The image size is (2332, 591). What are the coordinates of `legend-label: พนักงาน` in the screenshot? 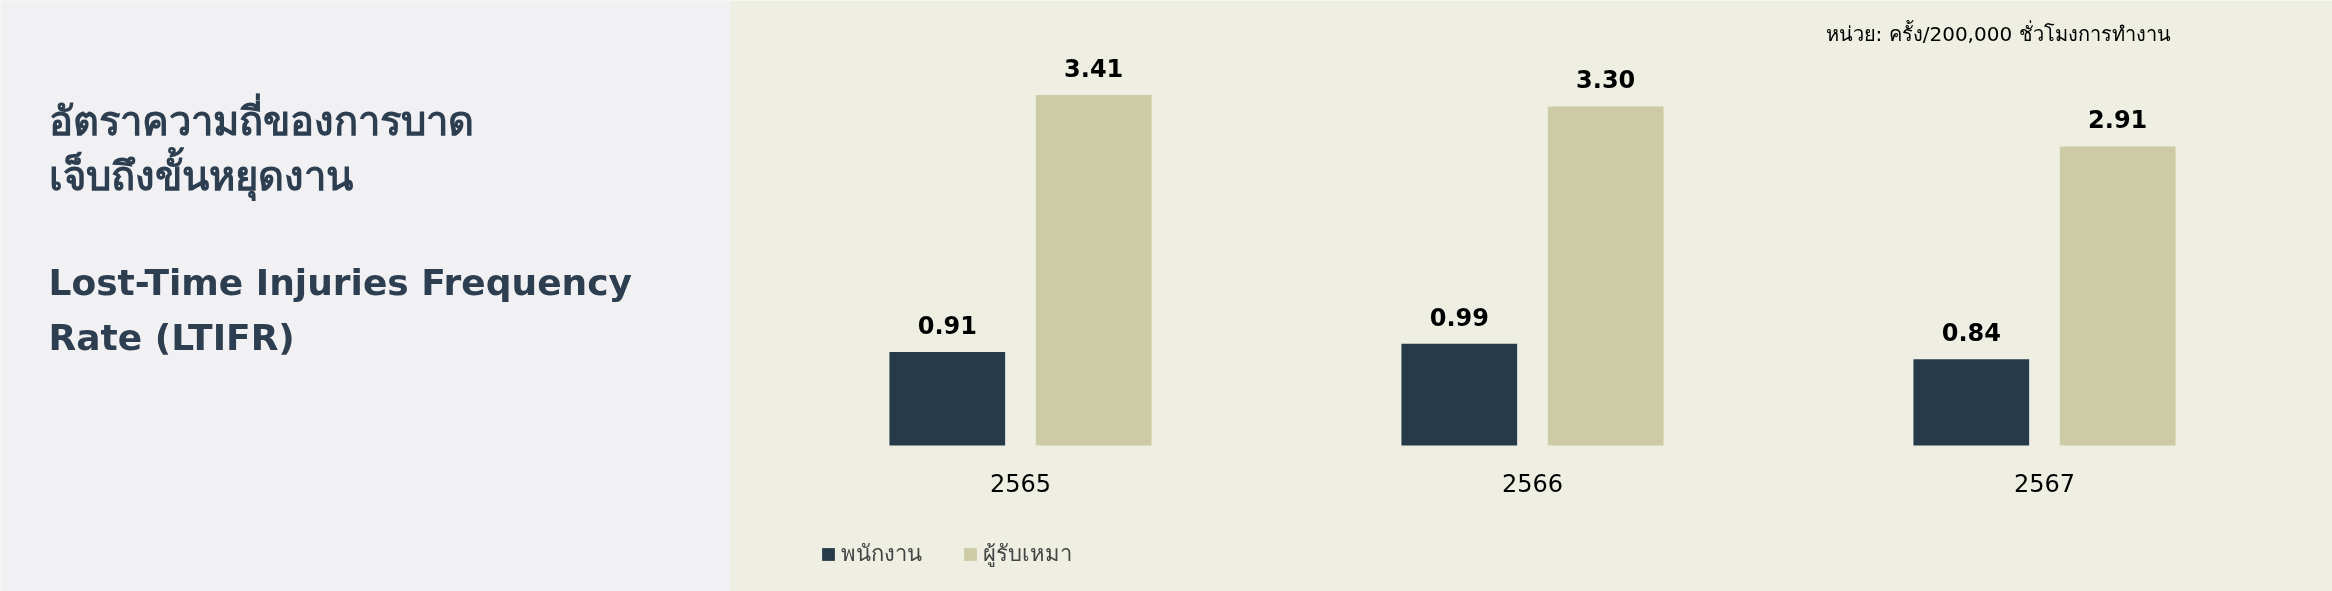 It's located at (881, 554).